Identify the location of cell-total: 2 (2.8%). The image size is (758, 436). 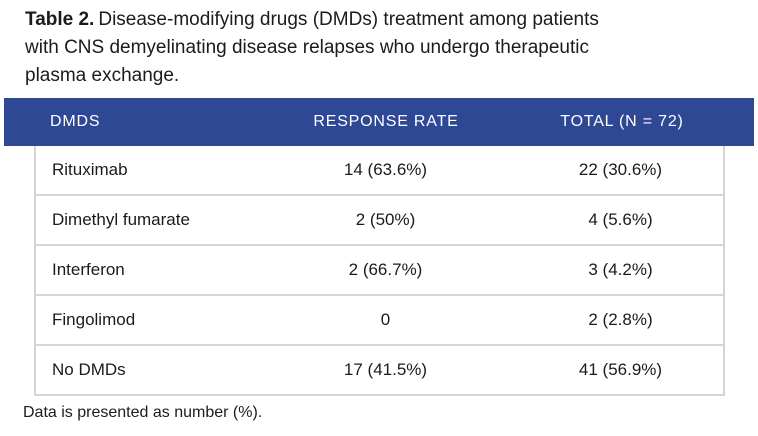
(620, 319).